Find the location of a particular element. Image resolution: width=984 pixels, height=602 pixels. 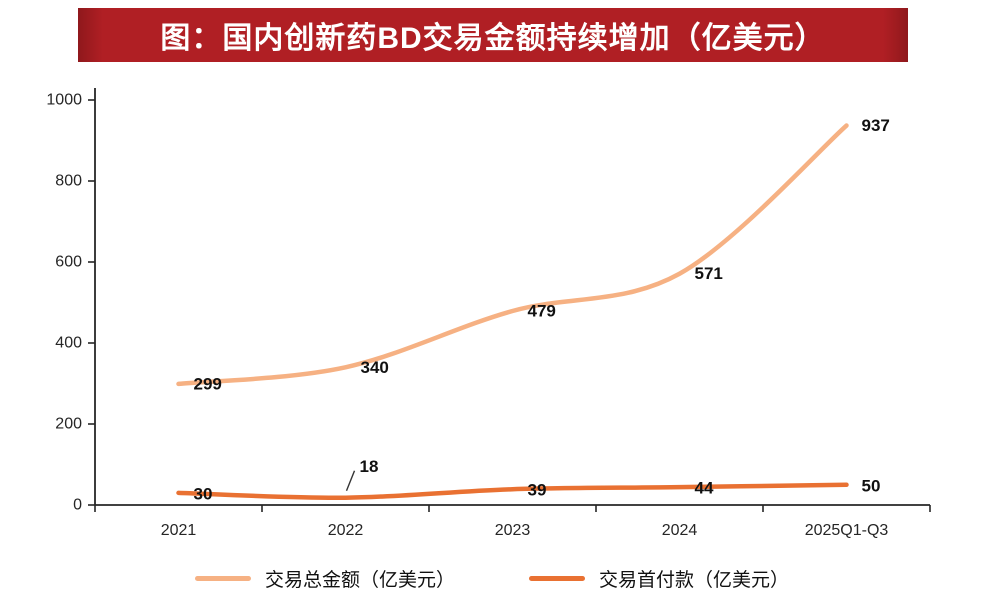

legend-line-downpayment-icon is located at coordinates (557, 578).